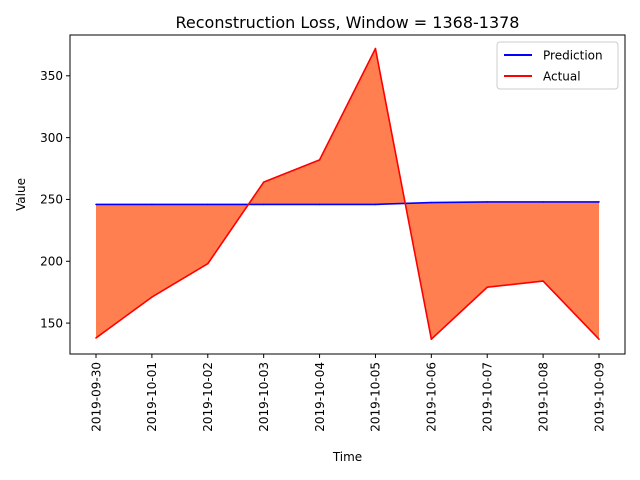  I want to click on y-tick-label: 200, so click(51, 262).